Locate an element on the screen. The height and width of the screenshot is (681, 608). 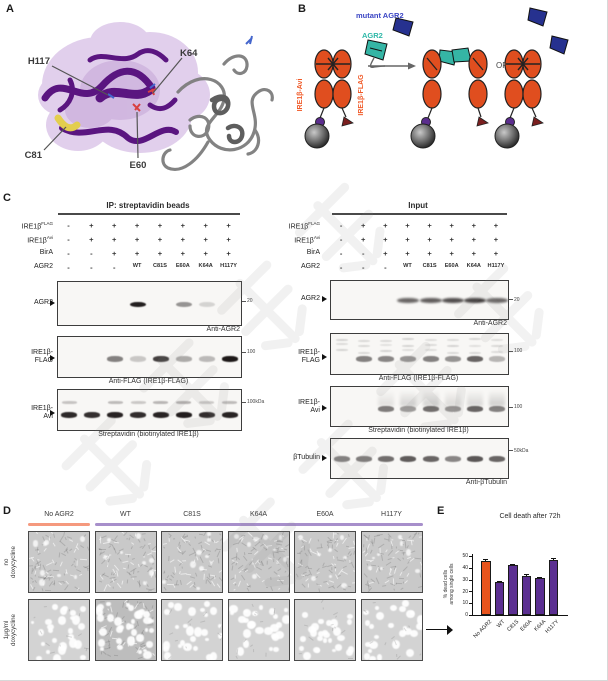
or-label: OR is located at coordinates (502, 65).